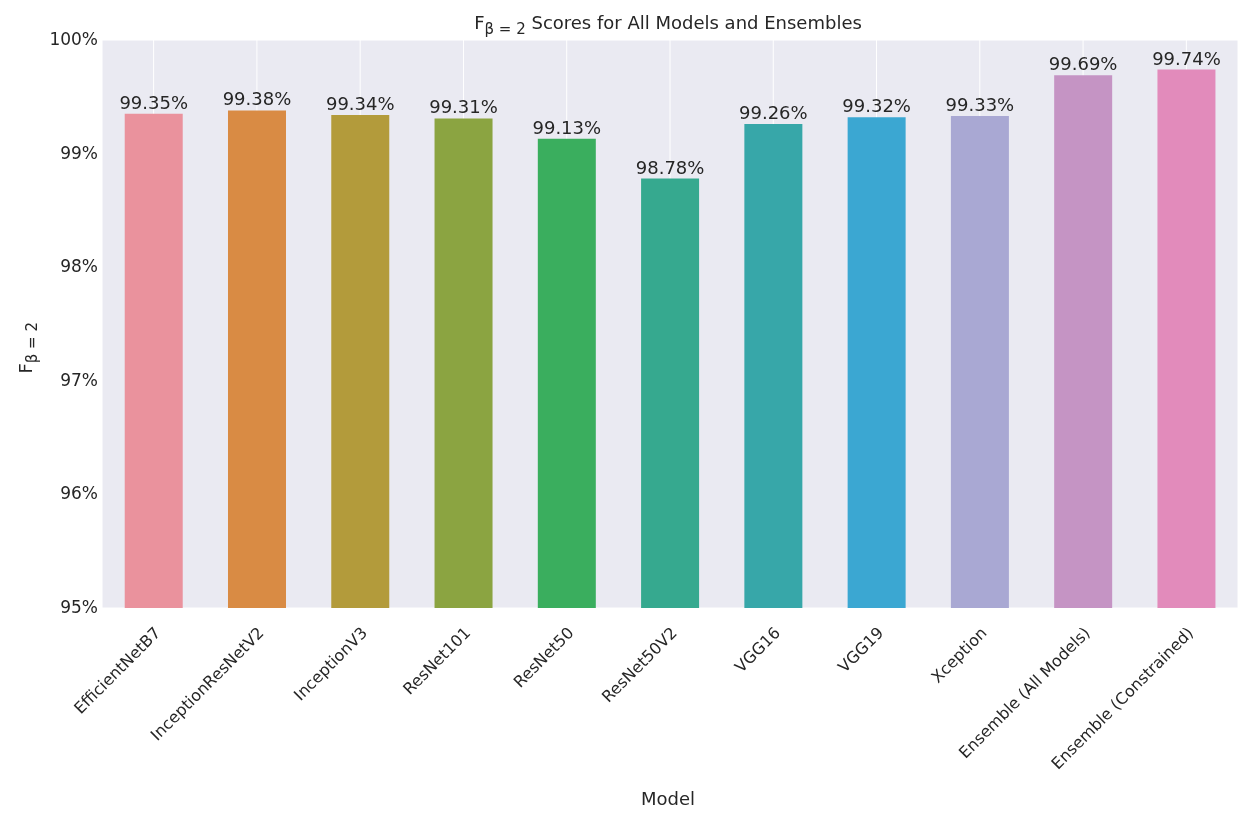 This screenshot has width=1246, height=822. What do you see at coordinates (154, 102) in the screenshot?
I see `data-label: 99.35%` at bounding box center [154, 102].